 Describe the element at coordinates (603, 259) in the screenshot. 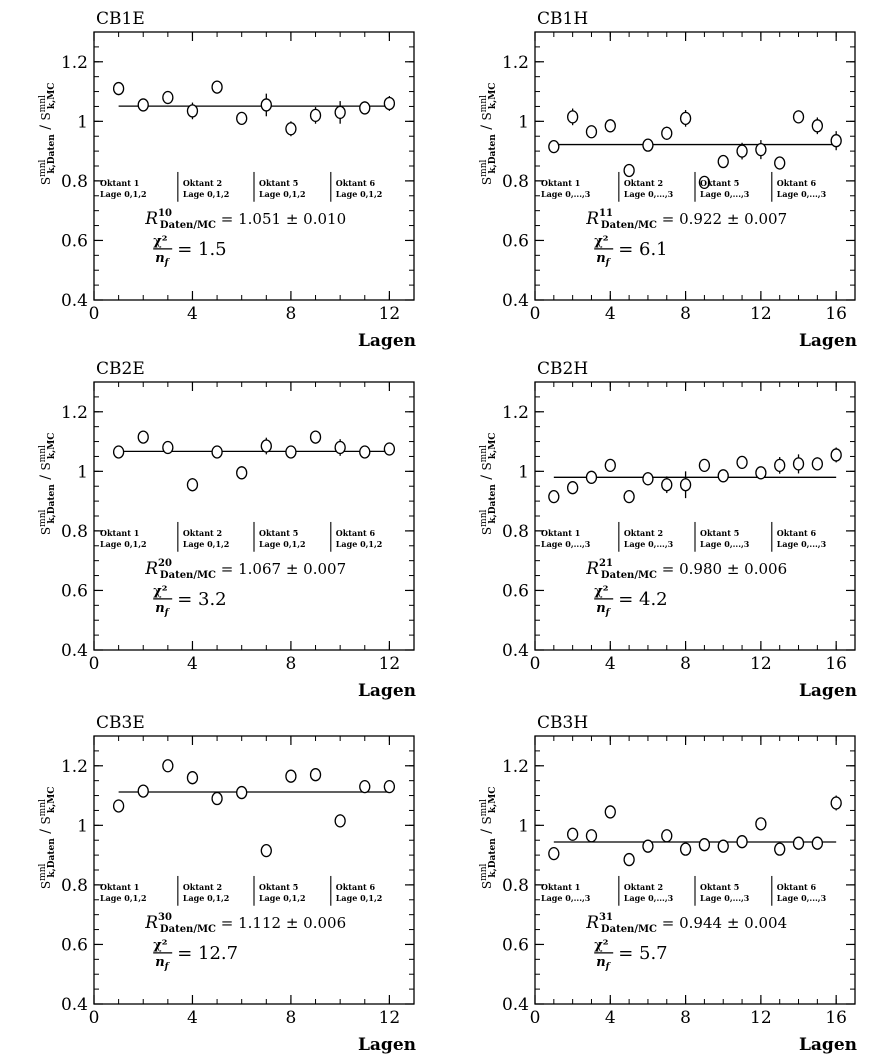

I see `chi2-denominator: nf` at that location.